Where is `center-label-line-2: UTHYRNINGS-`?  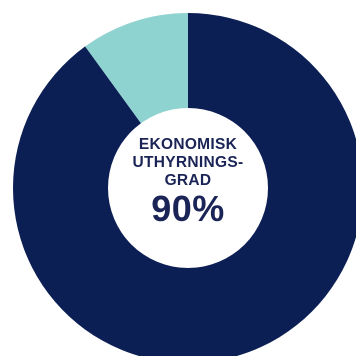 center-label-line-2: UTHYRNINGS- is located at coordinates (188, 162).